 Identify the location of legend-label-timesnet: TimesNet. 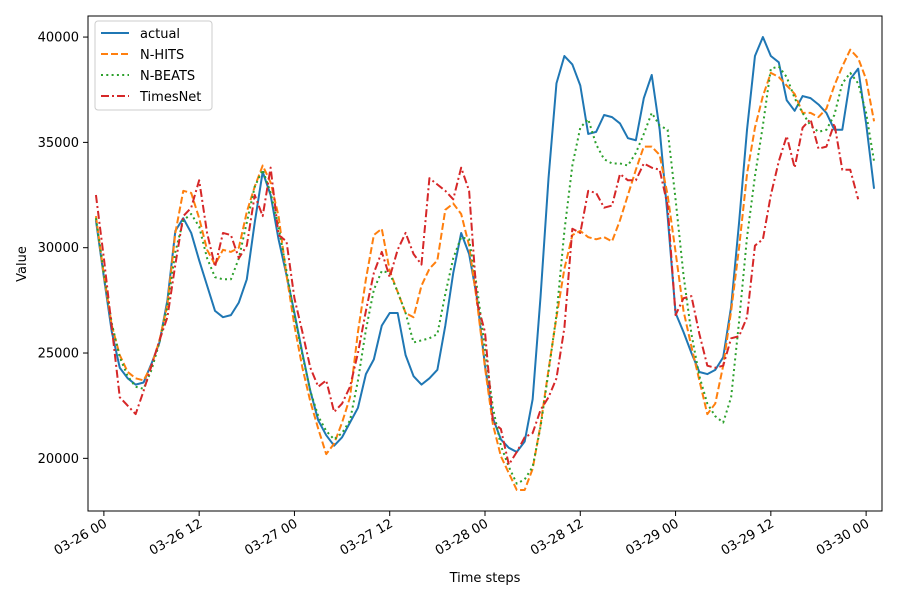
(170, 97).